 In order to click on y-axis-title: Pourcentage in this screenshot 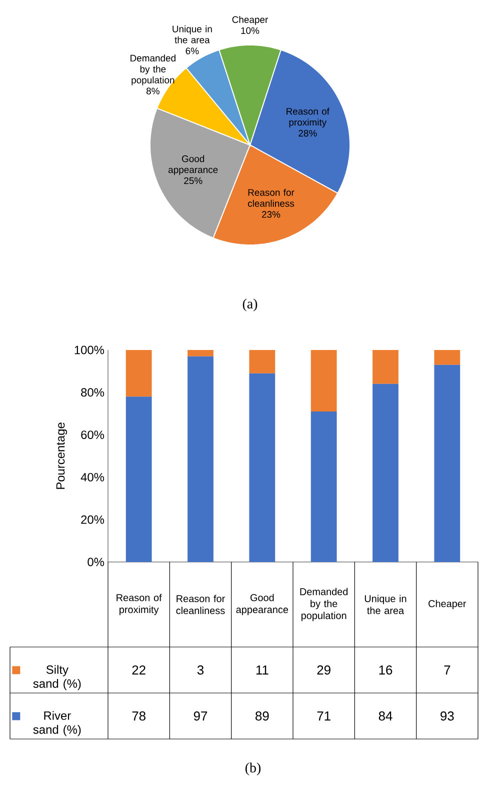, I will do `click(62, 455)`.